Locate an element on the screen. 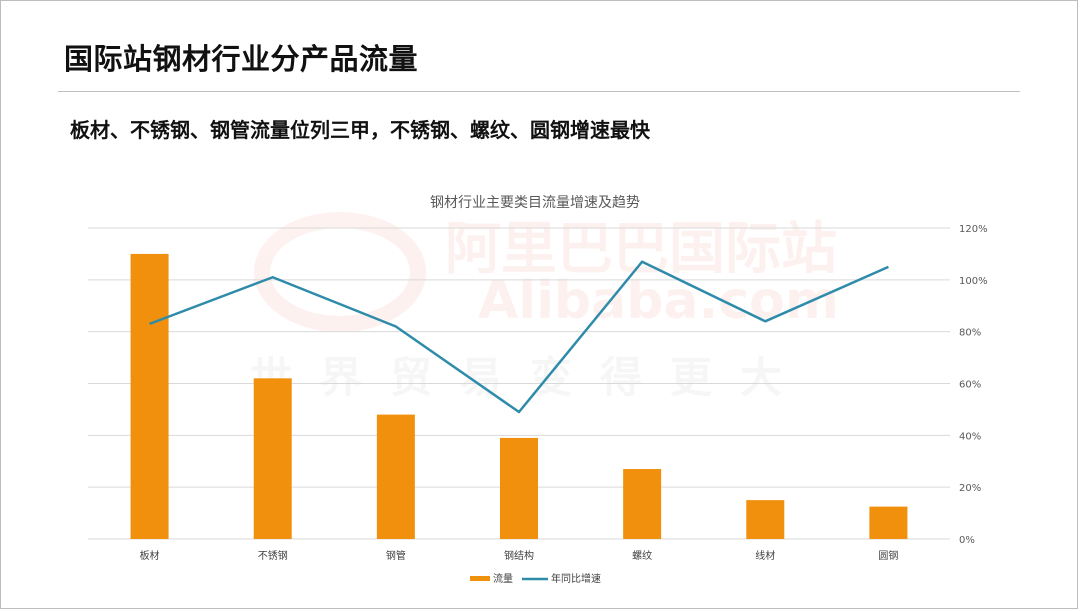  y-axis-tick-label: 120% is located at coordinates (973, 229).